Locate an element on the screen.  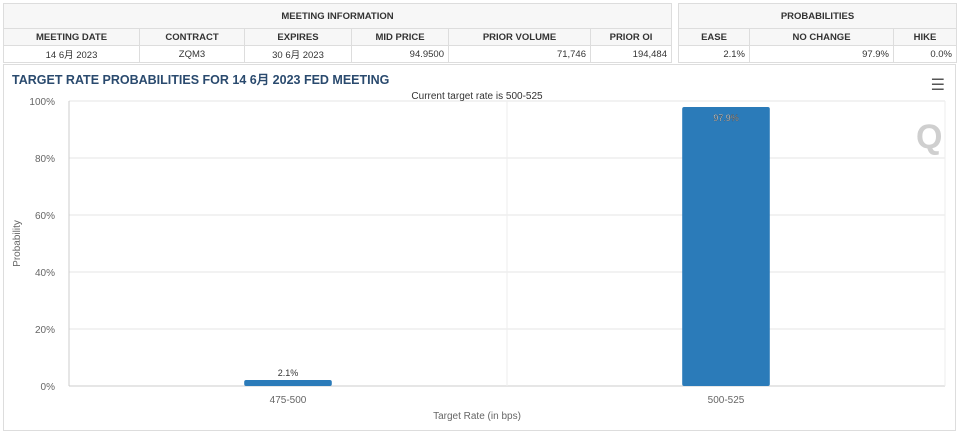
col-meeting-date: MEETING DATE is located at coordinates (71, 37).